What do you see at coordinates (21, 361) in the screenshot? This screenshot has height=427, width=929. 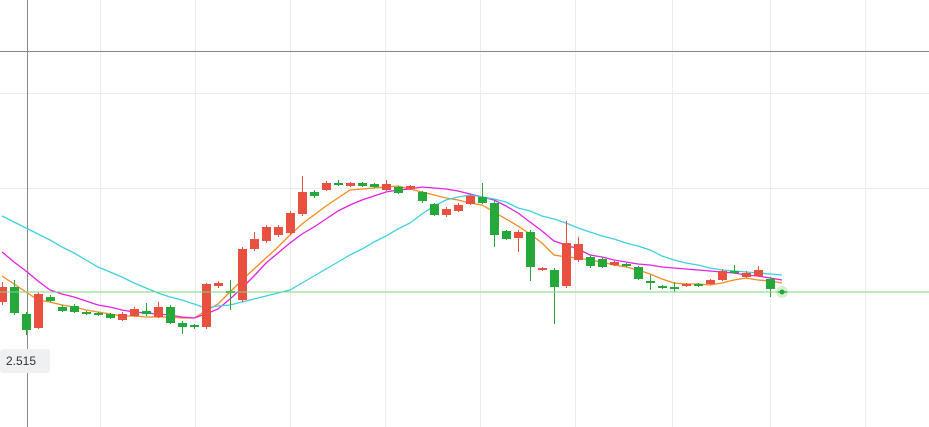 I see `crosshair-label: 2.515` at bounding box center [21, 361].